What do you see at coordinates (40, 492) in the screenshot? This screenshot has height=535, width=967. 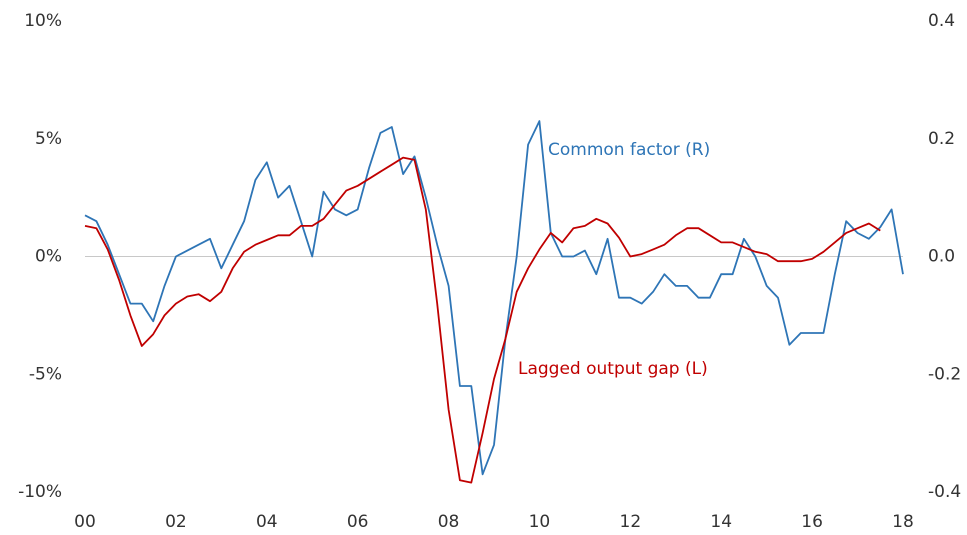 I see `y-tick-label: -10%` at bounding box center [40, 492].